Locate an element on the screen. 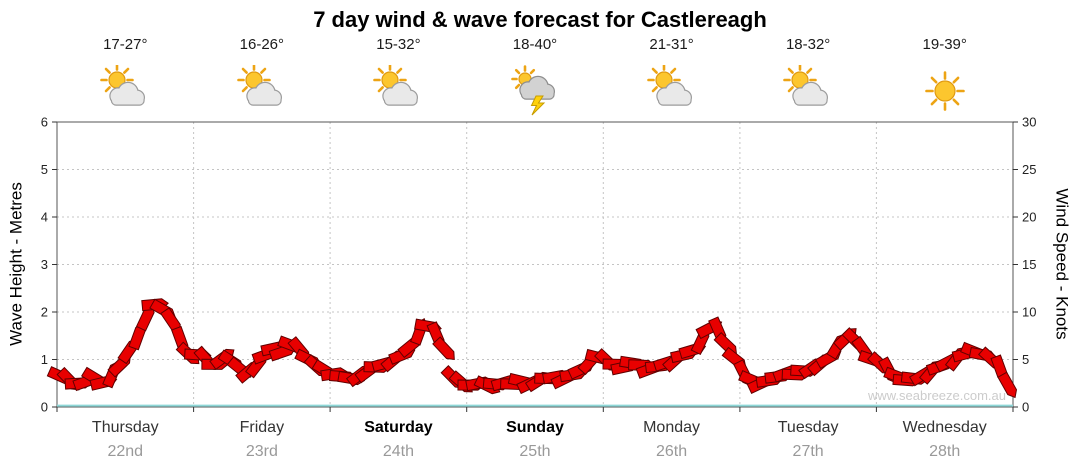  day-temp-range: 16-26° is located at coordinates (262, 44).